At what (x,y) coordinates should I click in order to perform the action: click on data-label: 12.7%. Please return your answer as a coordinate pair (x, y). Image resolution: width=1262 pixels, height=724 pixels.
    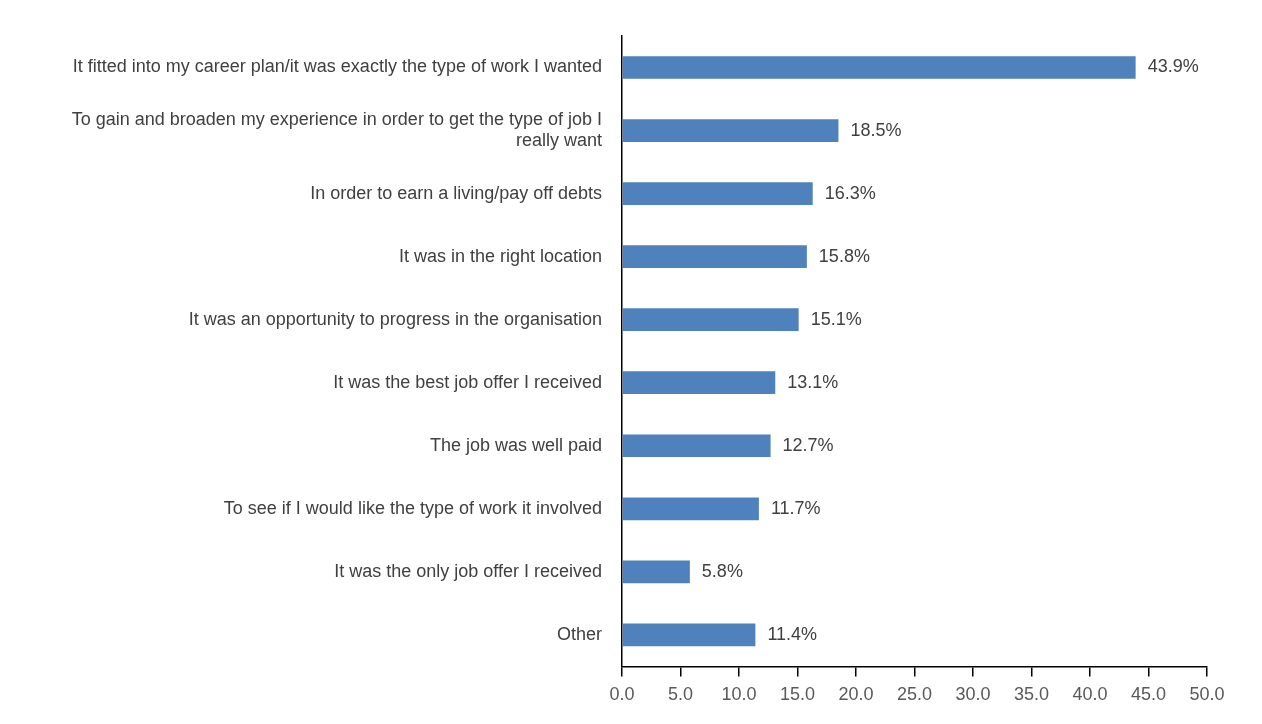
    Looking at the image, I should click on (808, 444).